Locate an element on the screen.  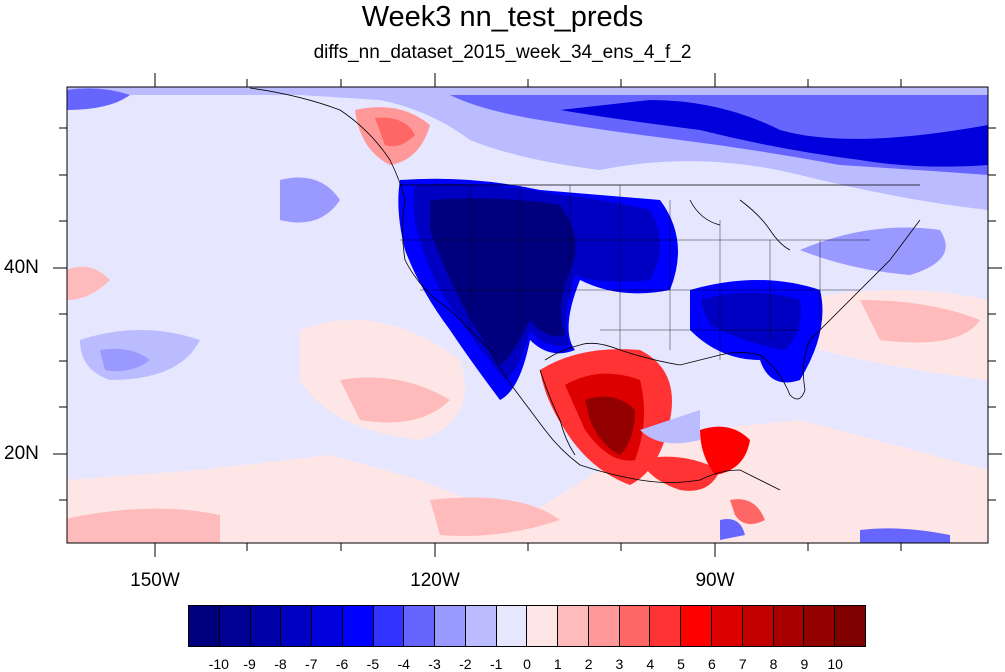
lat-tick-label: 40N is located at coordinates (21, 267).